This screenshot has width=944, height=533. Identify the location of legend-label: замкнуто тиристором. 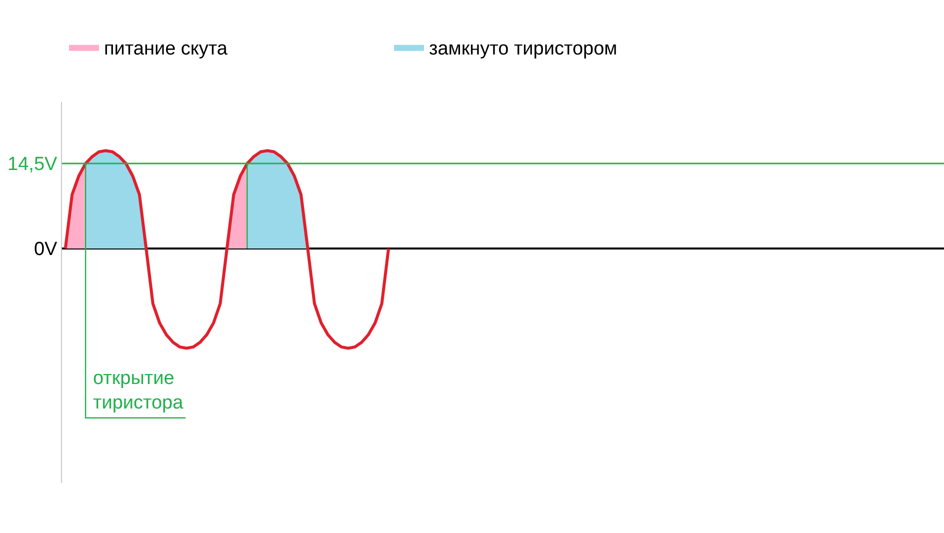
(523, 49).